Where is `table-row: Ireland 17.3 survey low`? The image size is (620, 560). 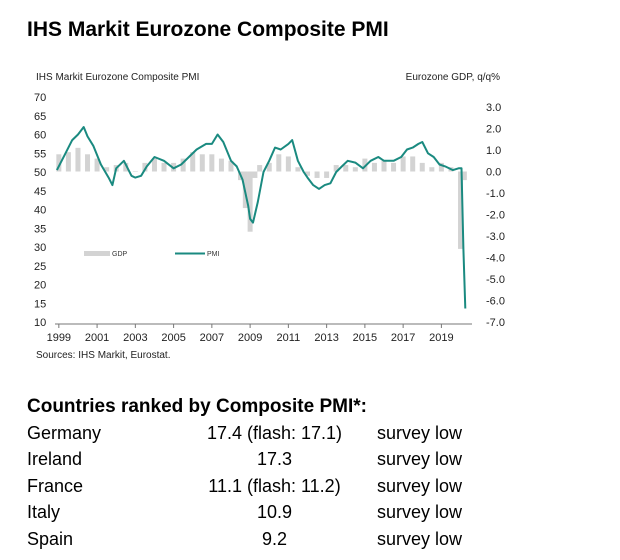 table-row: Ireland 17.3 survey low is located at coordinates (277, 460).